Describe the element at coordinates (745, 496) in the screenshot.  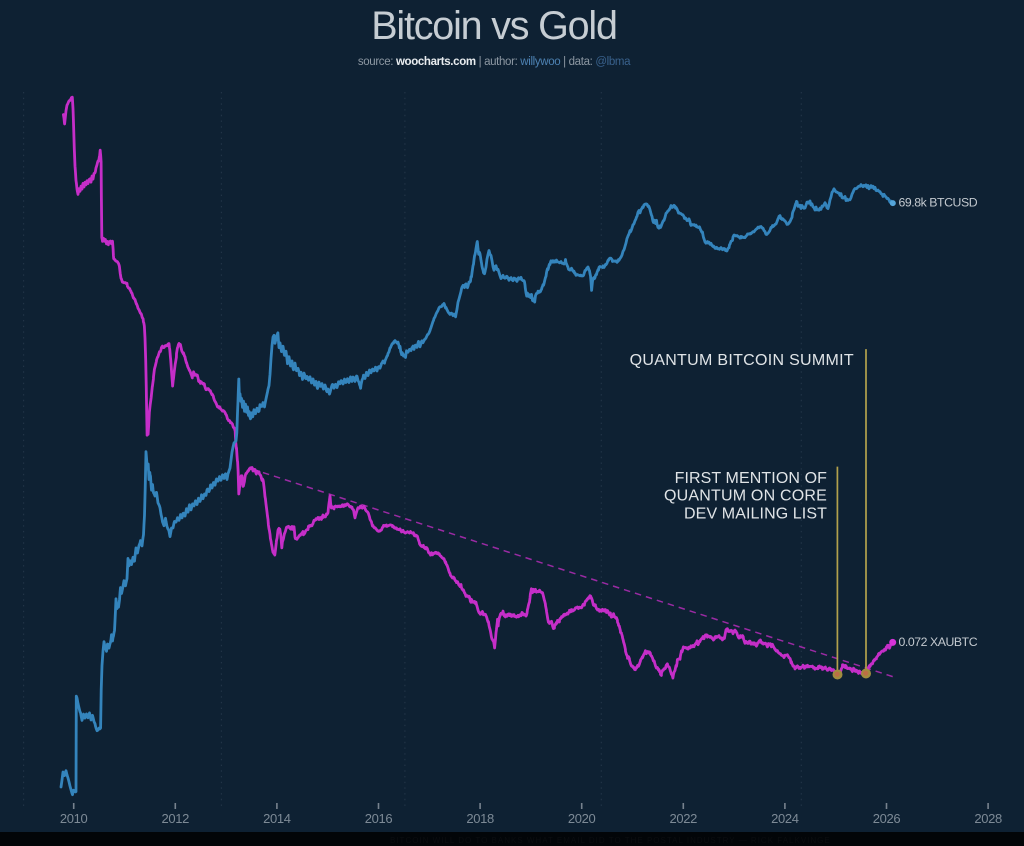
I see `svg-text: QUANTUM ON CORE` at that location.